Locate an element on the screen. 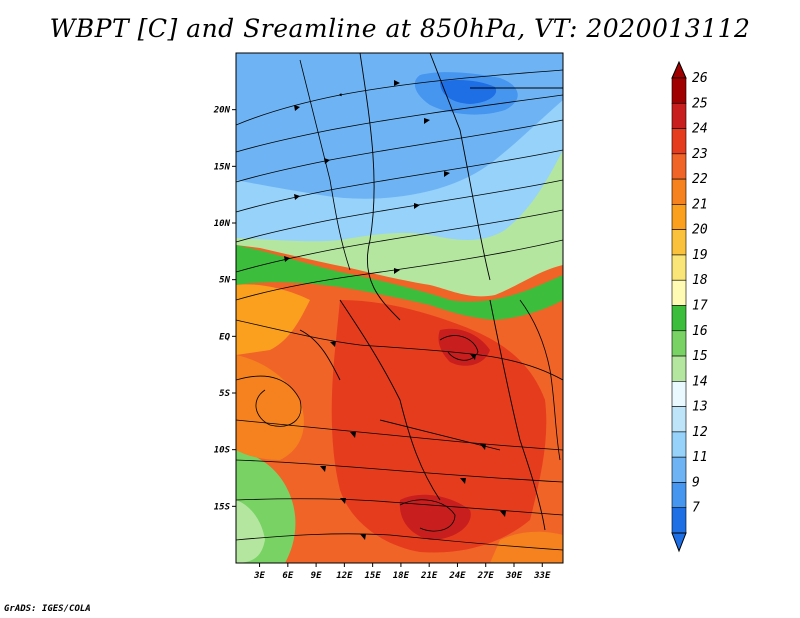 This screenshot has width=800, height=618. colorbar-label: 15 is located at coordinates (700, 356).